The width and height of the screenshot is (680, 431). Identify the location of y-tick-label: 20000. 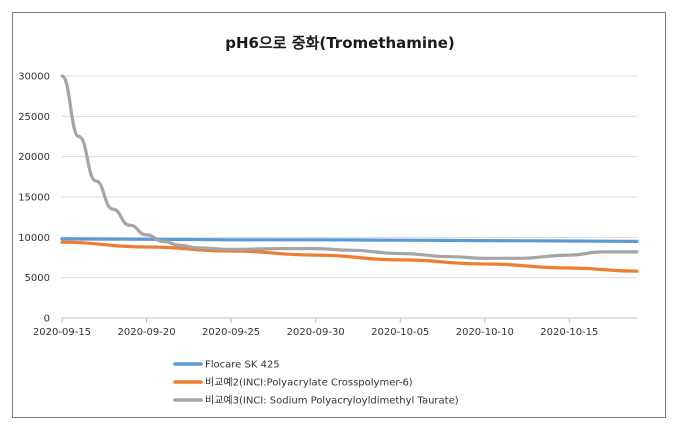
(34, 157).